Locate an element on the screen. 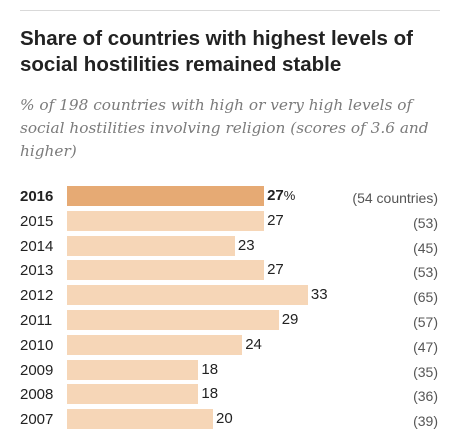 This screenshot has width=458, height=446. bar-row-2013: 2013 27 (53) is located at coordinates (229, 271).